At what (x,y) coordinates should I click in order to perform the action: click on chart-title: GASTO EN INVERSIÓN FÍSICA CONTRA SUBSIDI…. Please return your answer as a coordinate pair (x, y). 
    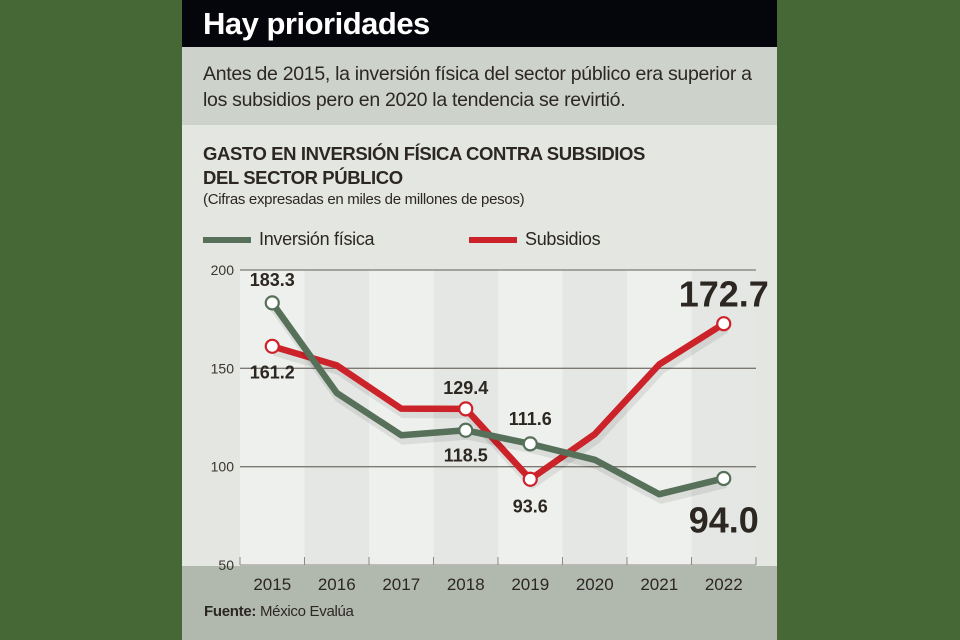
    Looking at the image, I should click on (483, 166).